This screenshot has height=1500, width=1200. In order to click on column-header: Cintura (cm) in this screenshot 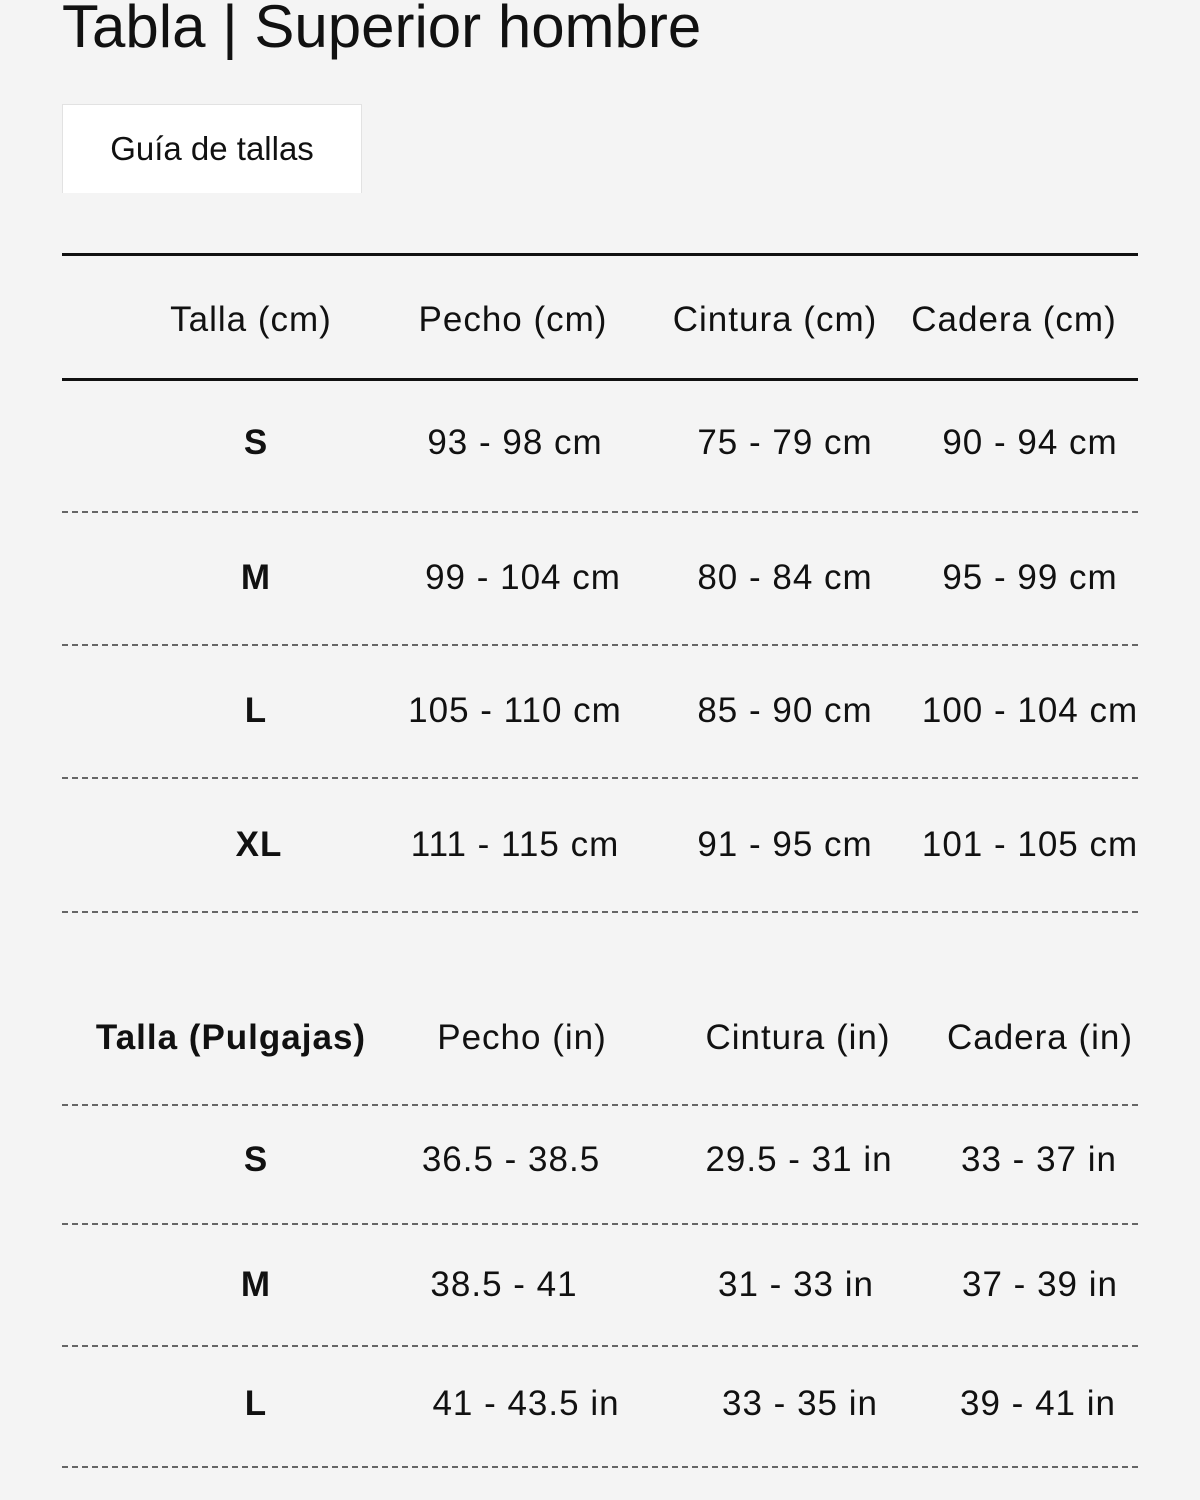, I will do `click(775, 319)`.